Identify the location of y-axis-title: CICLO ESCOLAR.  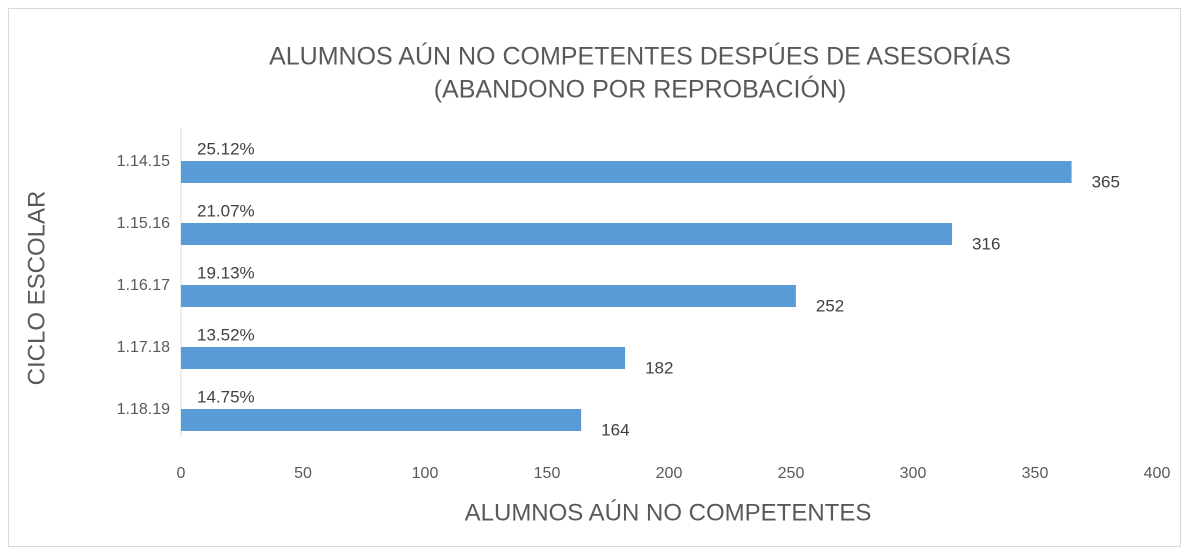
(36, 288).